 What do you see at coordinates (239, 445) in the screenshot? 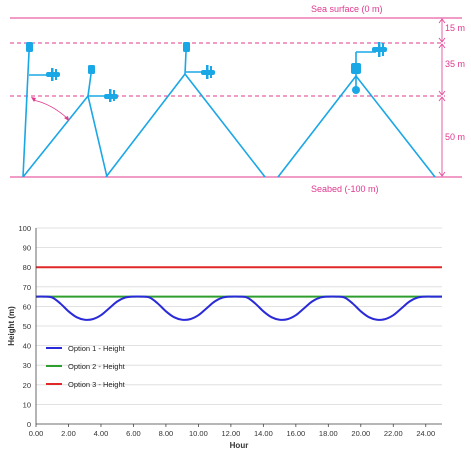
I see `x-axis-label: Hour` at bounding box center [239, 445].